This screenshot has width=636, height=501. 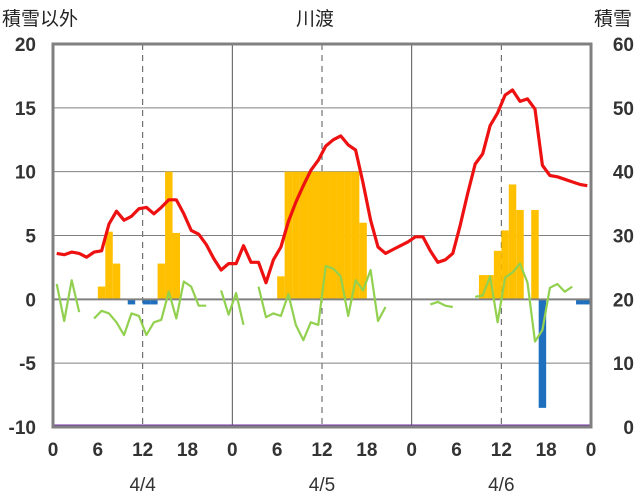 I want to click on date-label: 4/6, so click(x=501, y=485).